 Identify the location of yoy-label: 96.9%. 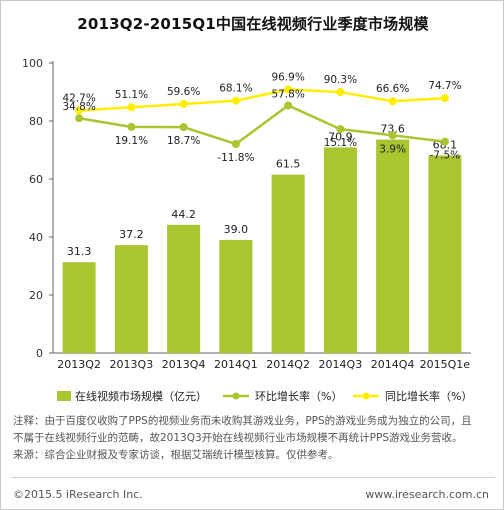
(287, 78).